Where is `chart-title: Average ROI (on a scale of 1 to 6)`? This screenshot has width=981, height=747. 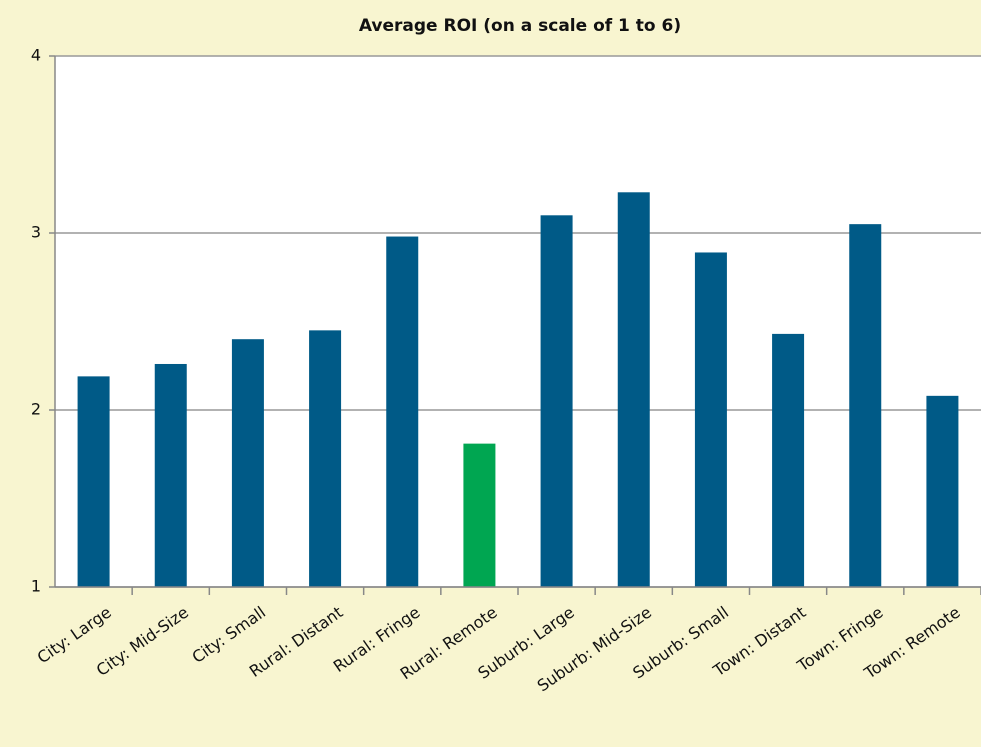 chart-title: Average ROI (on a scale of 1 to 6) is located at coordinates (520, 26).